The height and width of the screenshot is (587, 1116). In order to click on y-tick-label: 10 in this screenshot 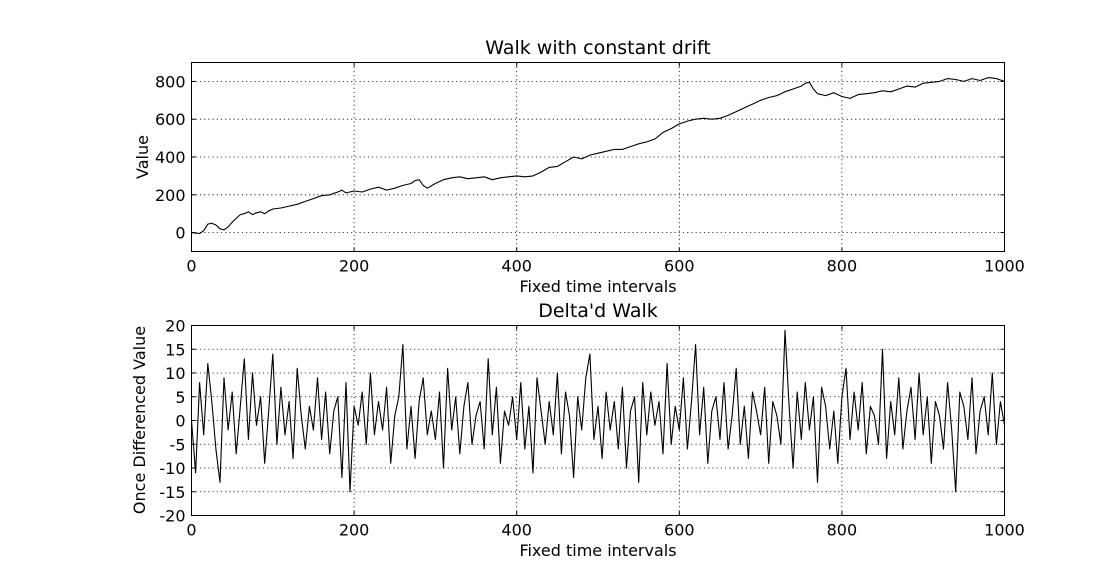, I will do `click(175, 373)`.